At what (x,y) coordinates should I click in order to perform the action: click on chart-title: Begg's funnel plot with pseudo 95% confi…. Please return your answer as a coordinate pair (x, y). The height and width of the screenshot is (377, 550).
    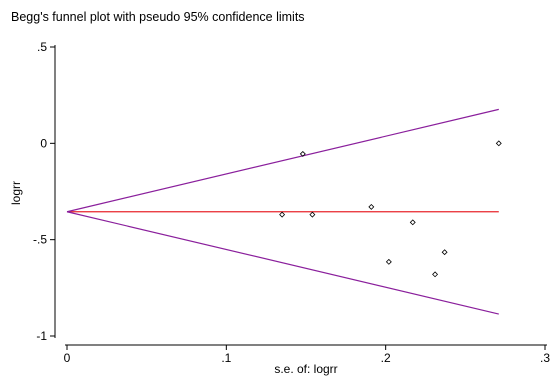
    Looking at the image, I should click on (158, 17).